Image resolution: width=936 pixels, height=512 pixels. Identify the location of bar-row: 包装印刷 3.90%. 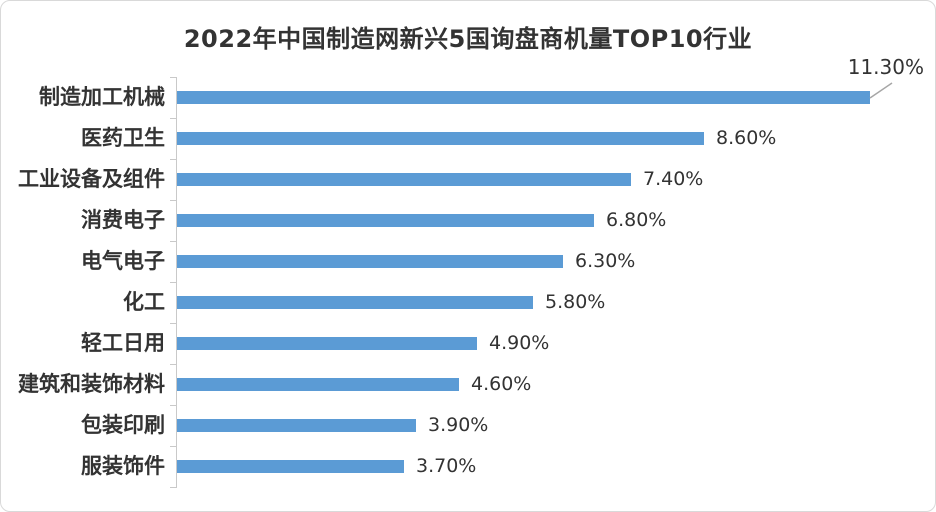
(468, 425).